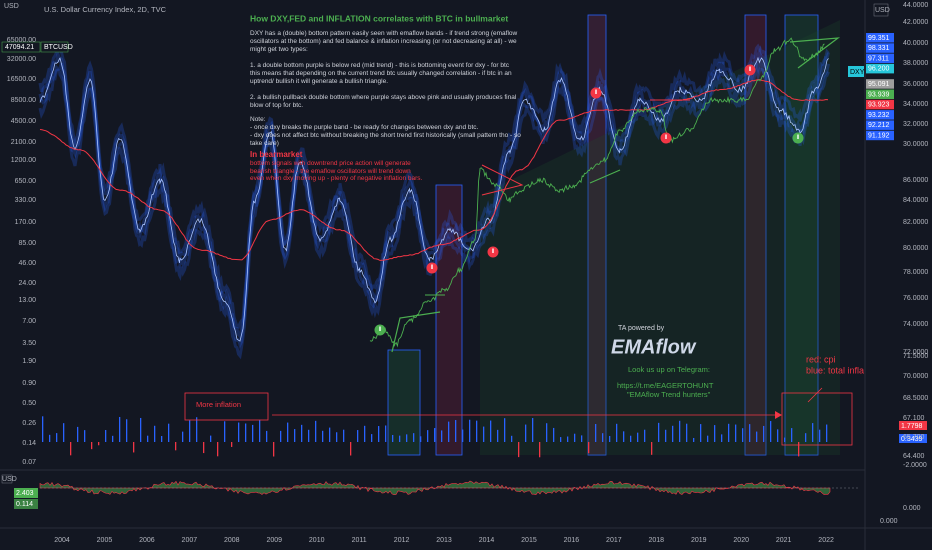 Image resolution: width=932 pixels, height=550 pixels. Describe the element at coordinates (21, 79) in the screenshot. I see `left-tick-label: 16500.00` at that location.